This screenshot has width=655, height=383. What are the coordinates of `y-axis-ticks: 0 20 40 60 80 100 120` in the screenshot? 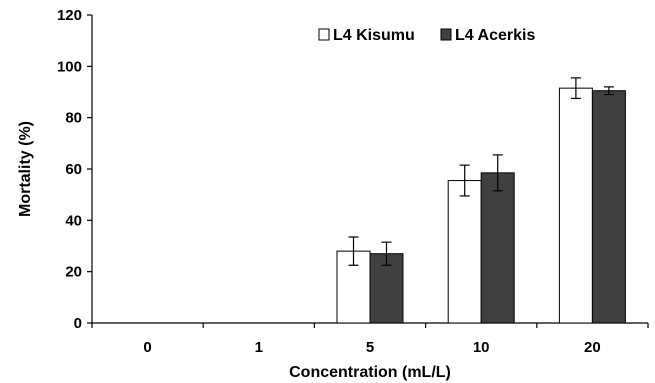 It's located at (74, 169).